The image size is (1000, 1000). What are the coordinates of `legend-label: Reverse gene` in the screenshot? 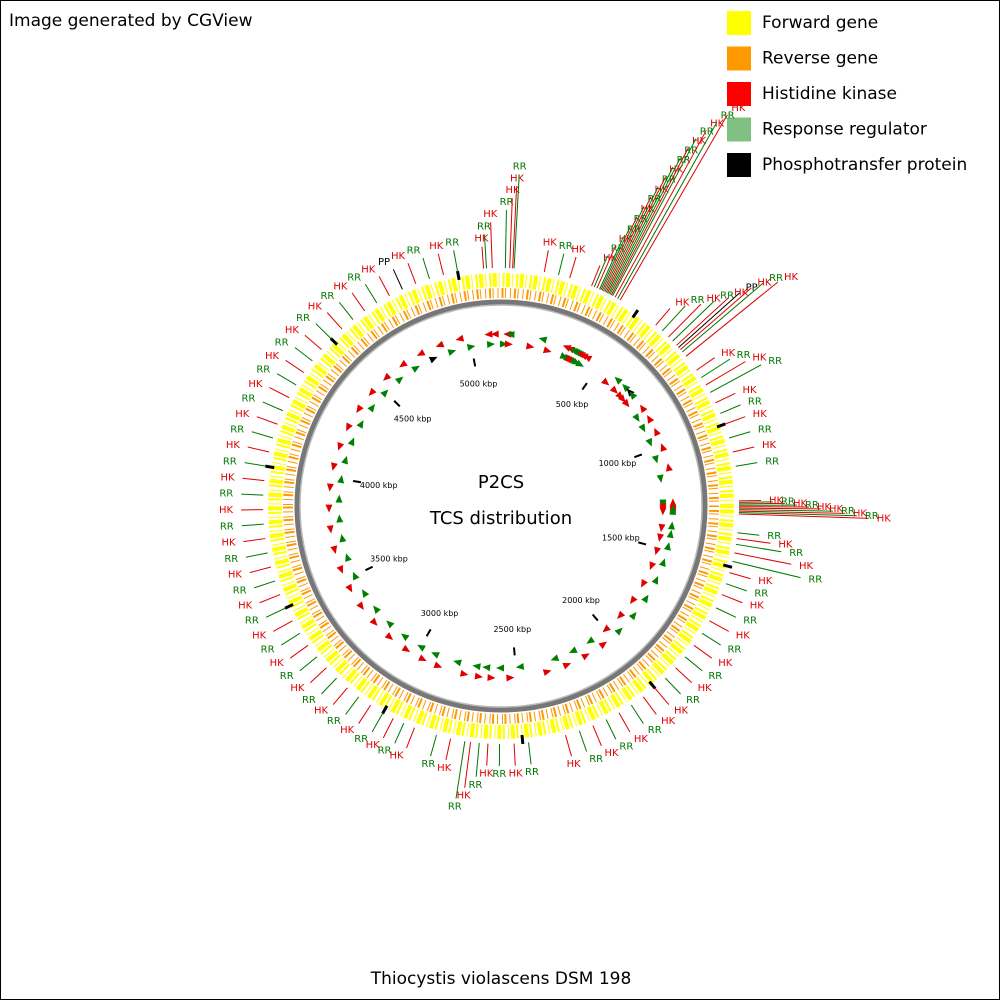 It's located at (820, 59).